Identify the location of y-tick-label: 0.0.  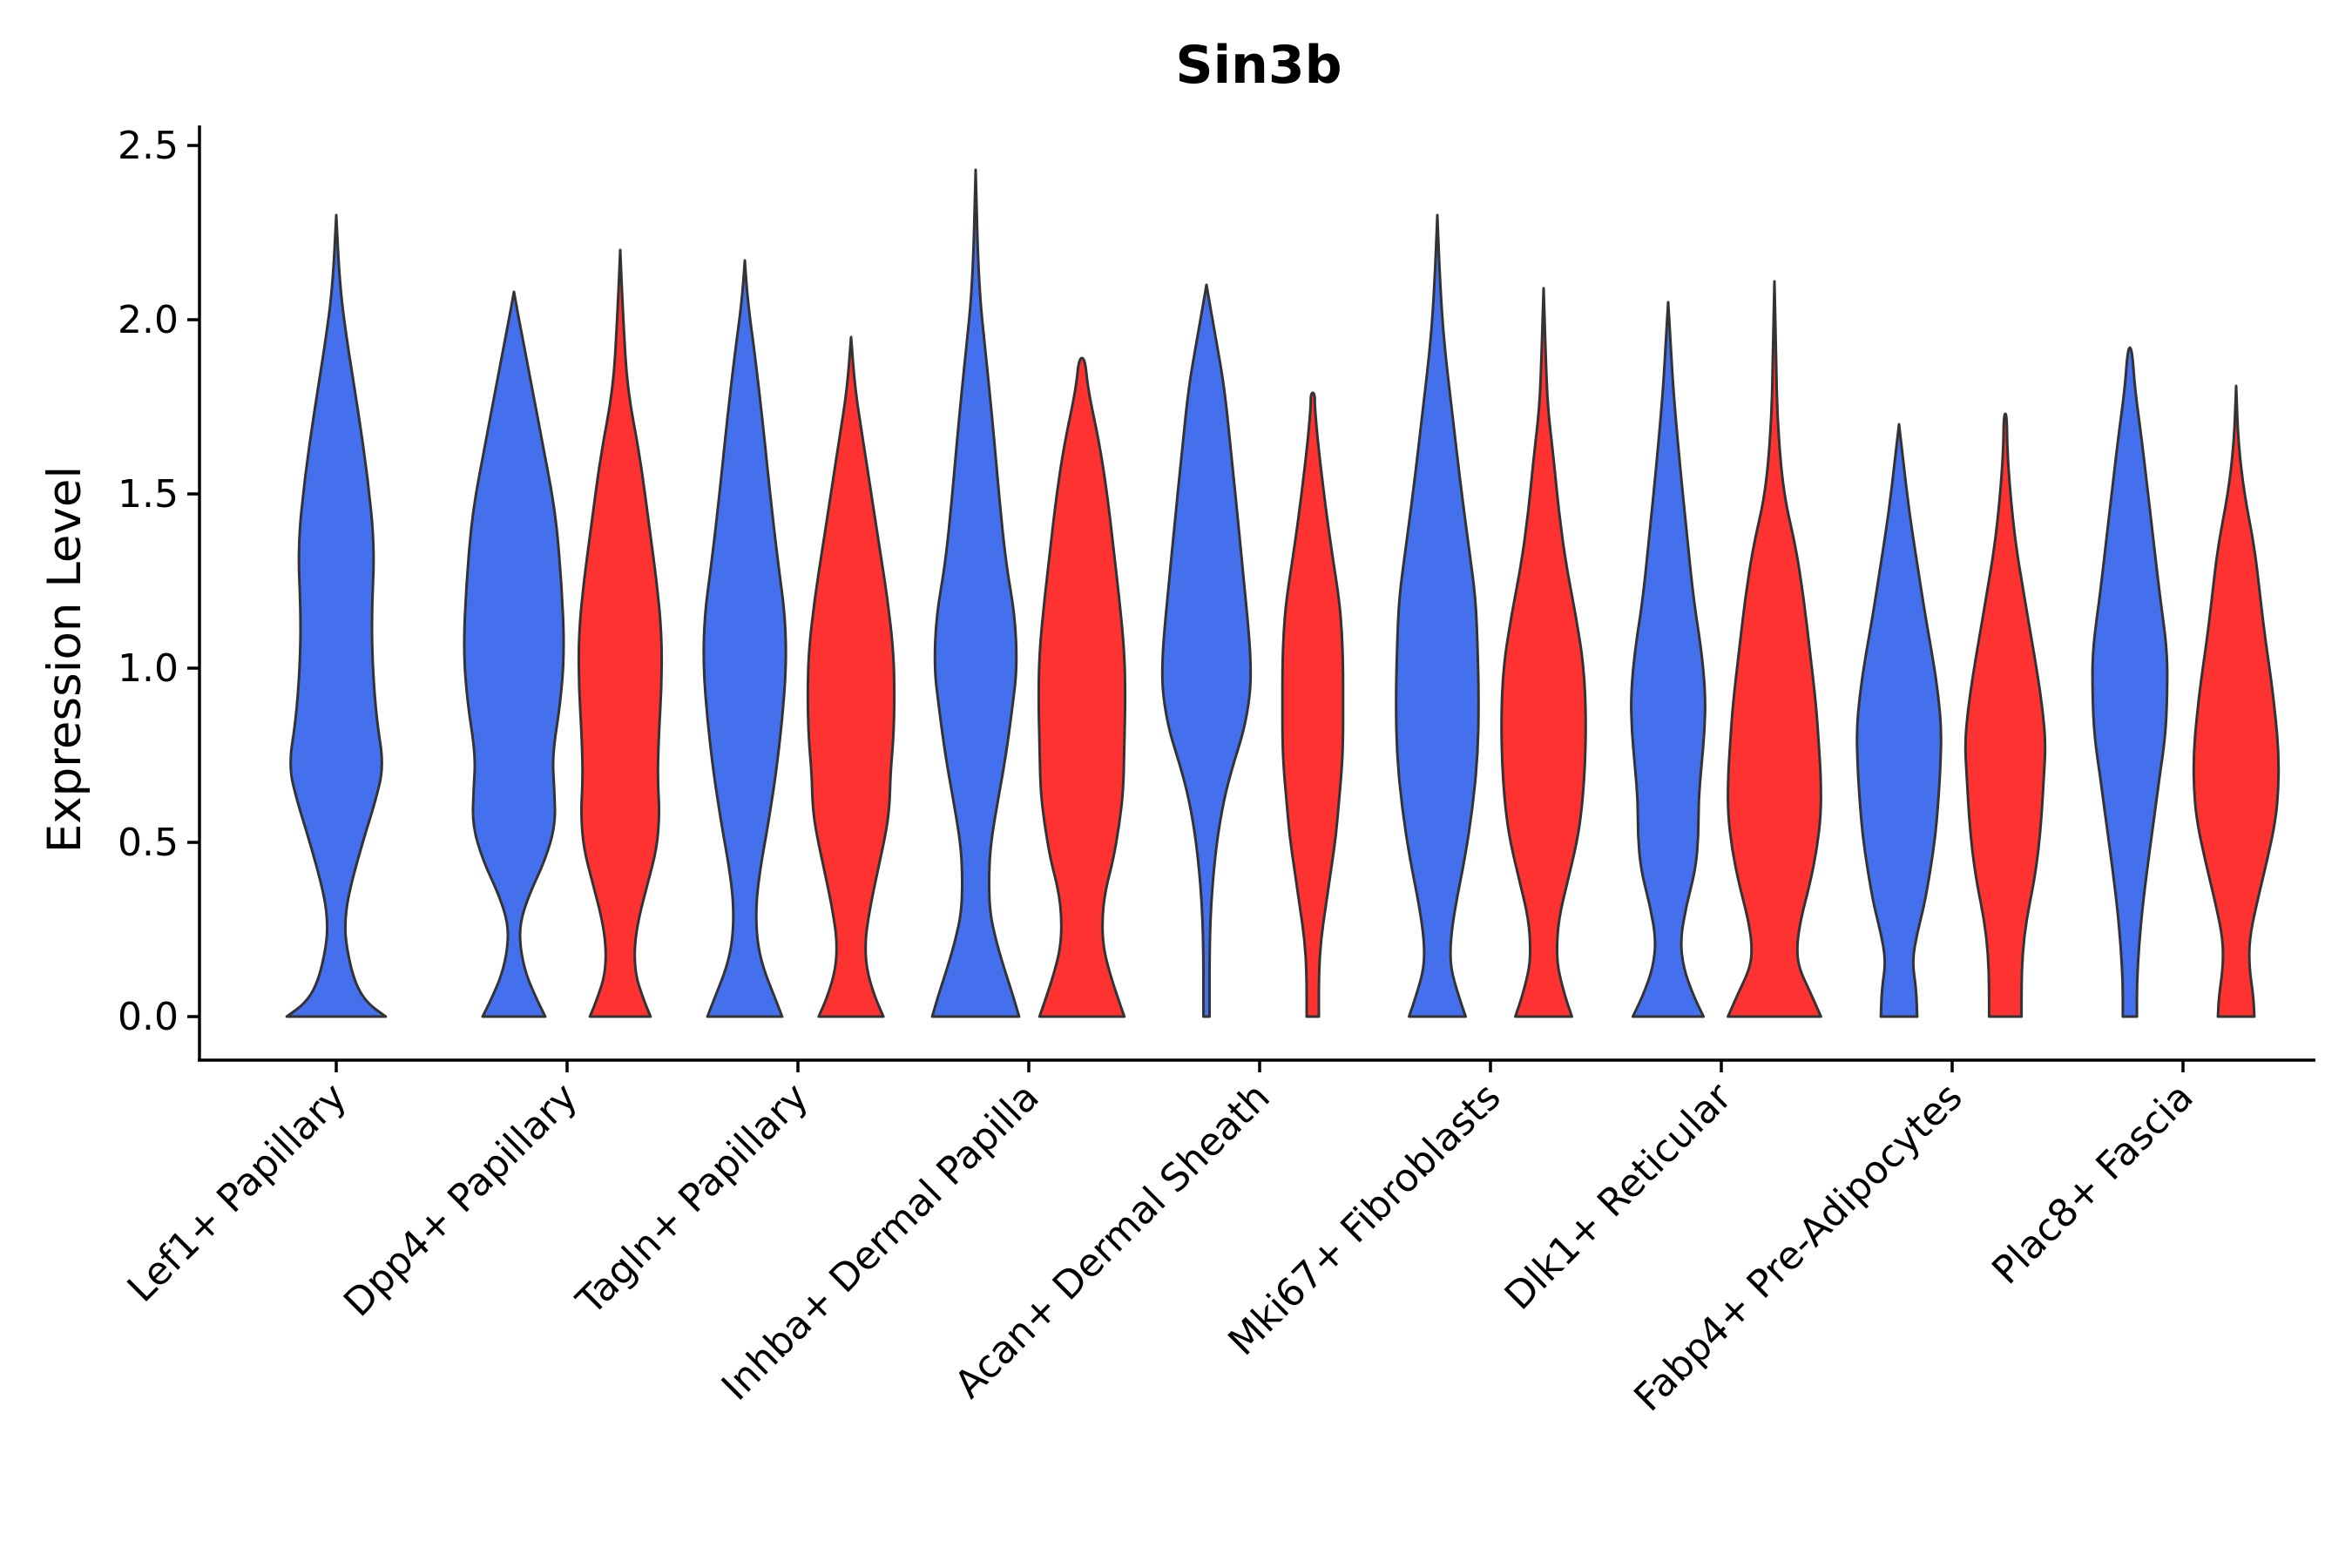
(148, 1017).